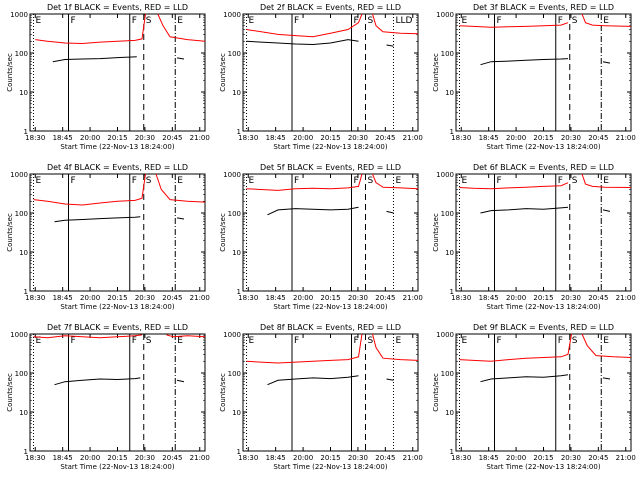  I want to click on chart-title: Det 2f BLACK = Events, RED = LLD, so click(330, 7).